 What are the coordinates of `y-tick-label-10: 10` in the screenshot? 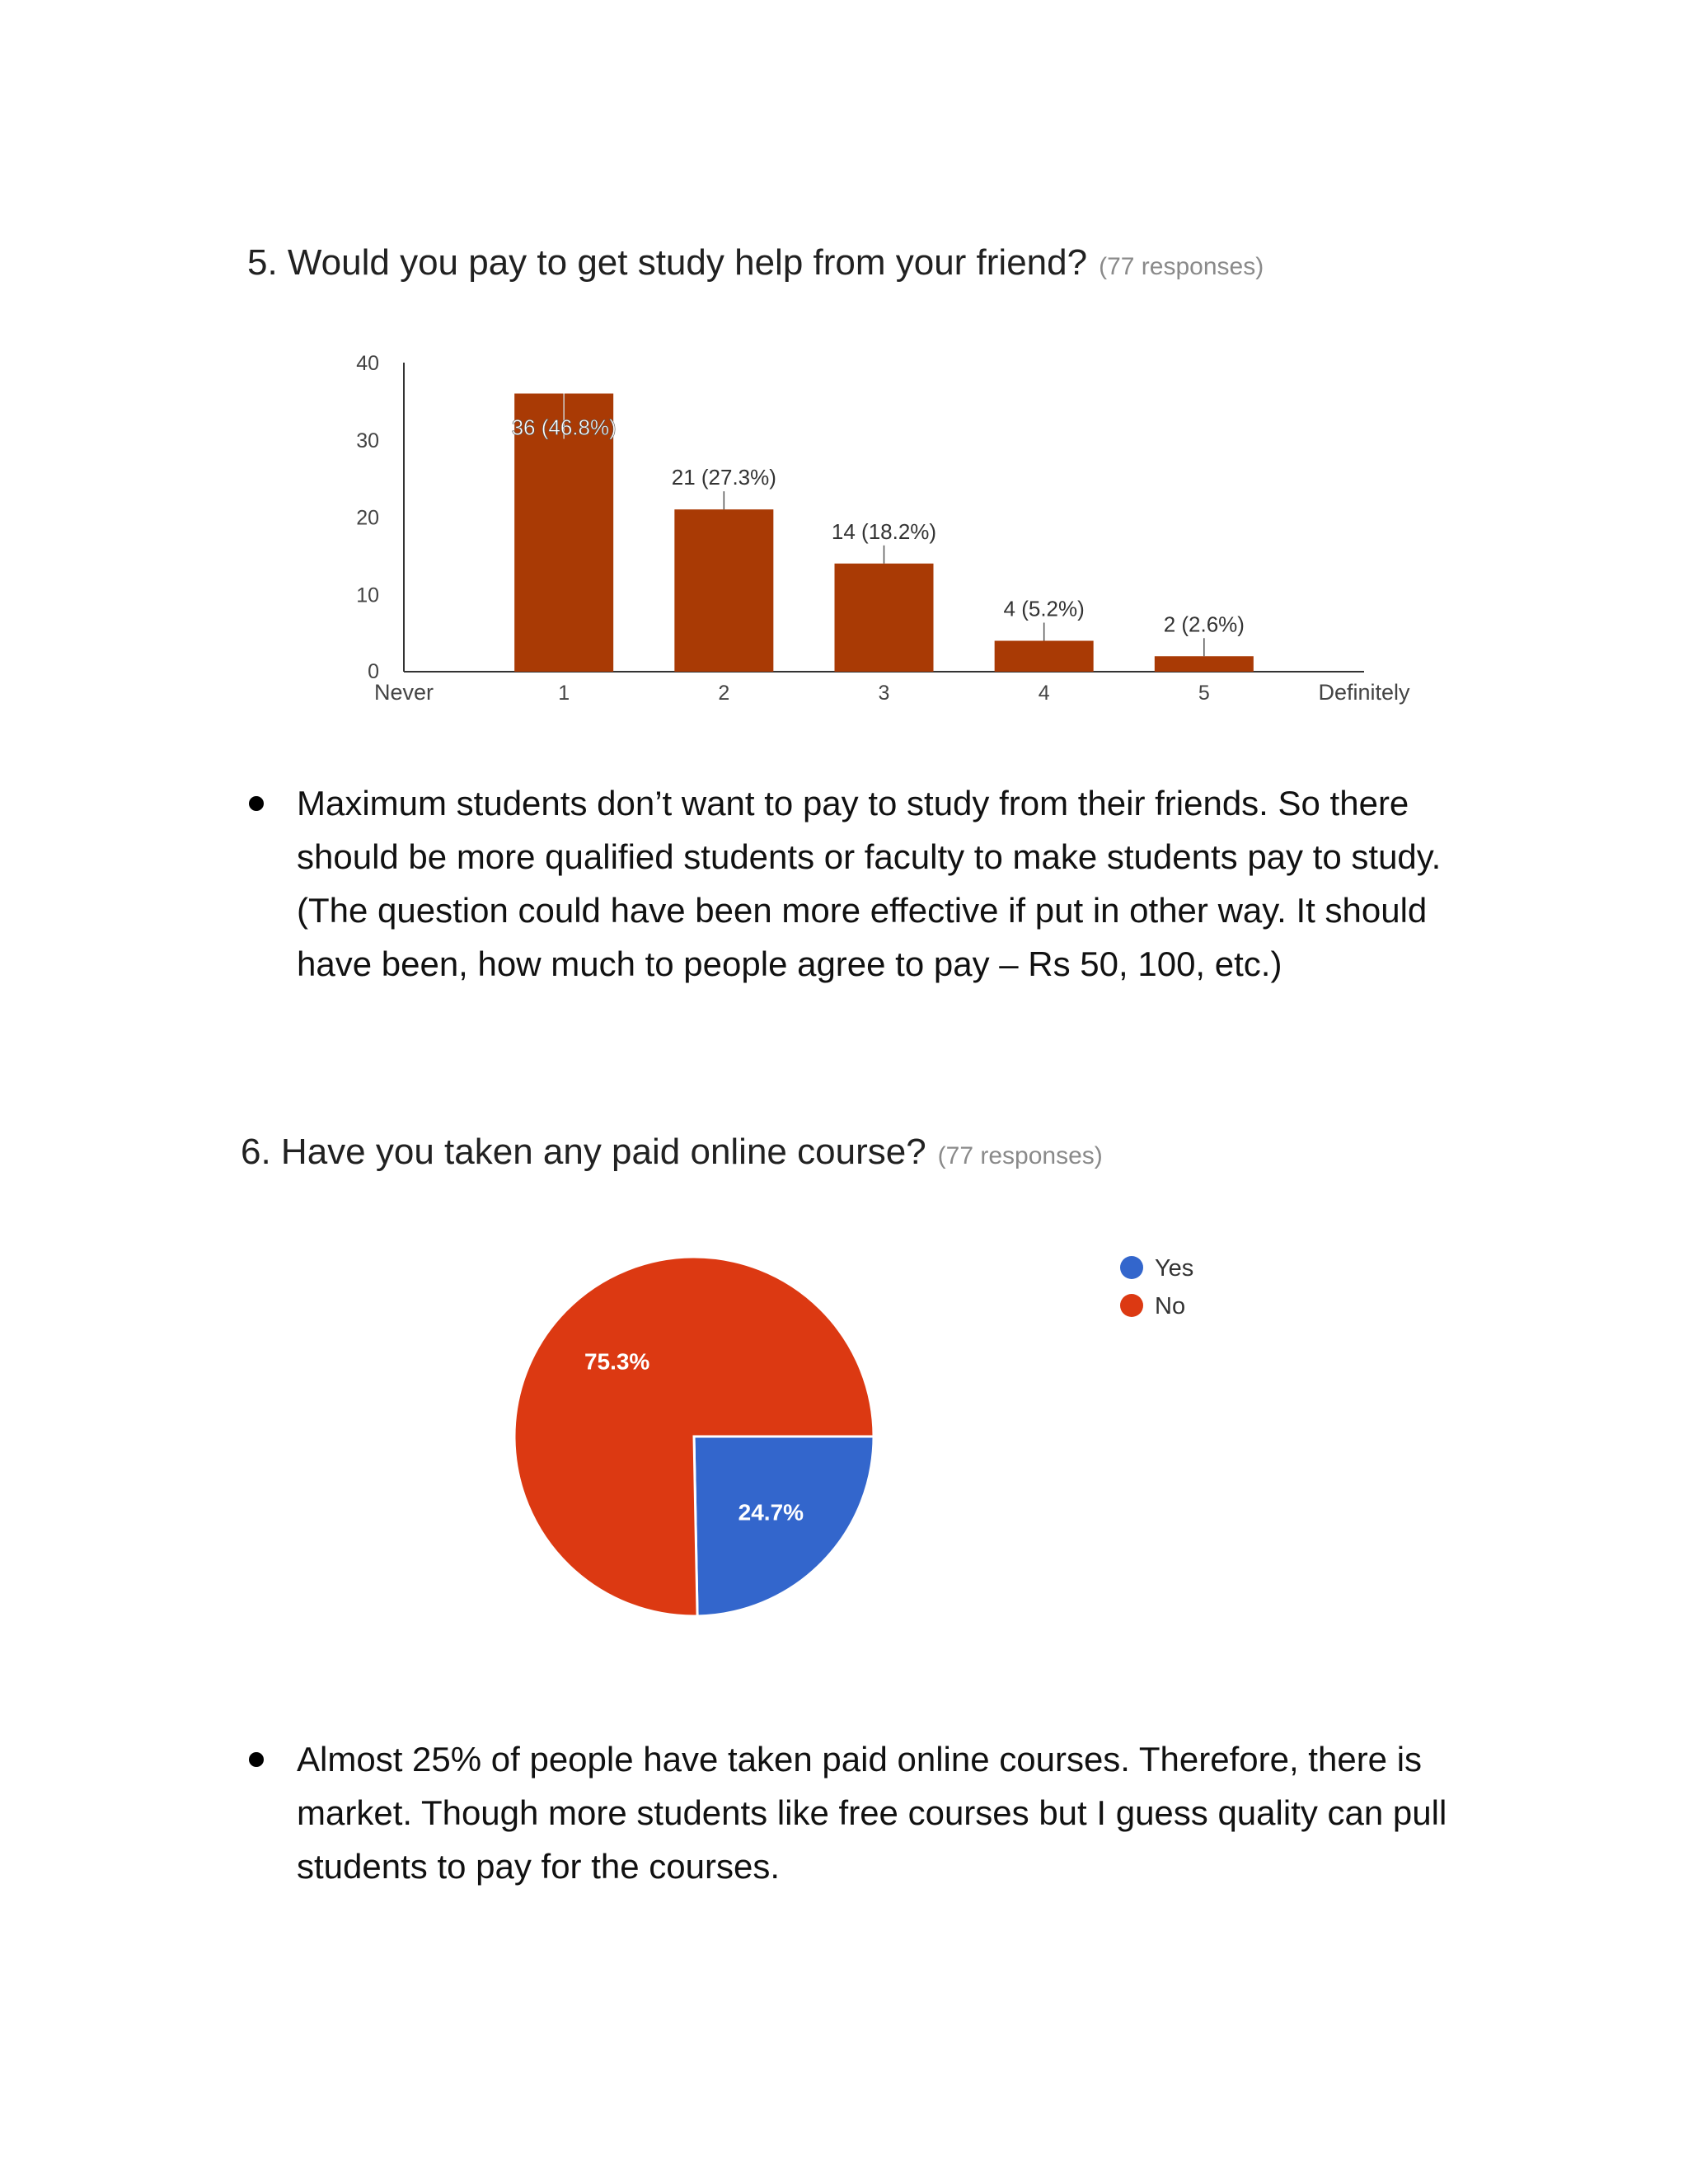 It's located at (368, 595).